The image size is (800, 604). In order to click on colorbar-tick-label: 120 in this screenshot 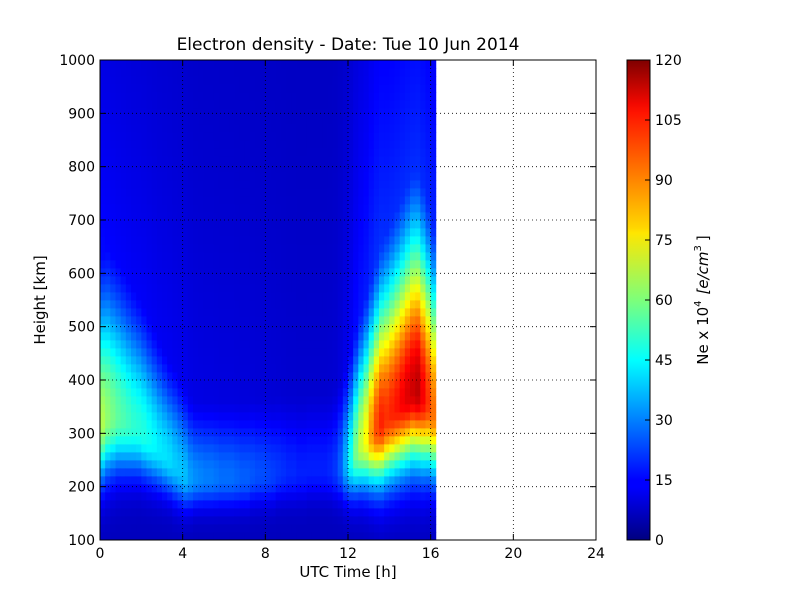, I will do `click(668, 61)`.